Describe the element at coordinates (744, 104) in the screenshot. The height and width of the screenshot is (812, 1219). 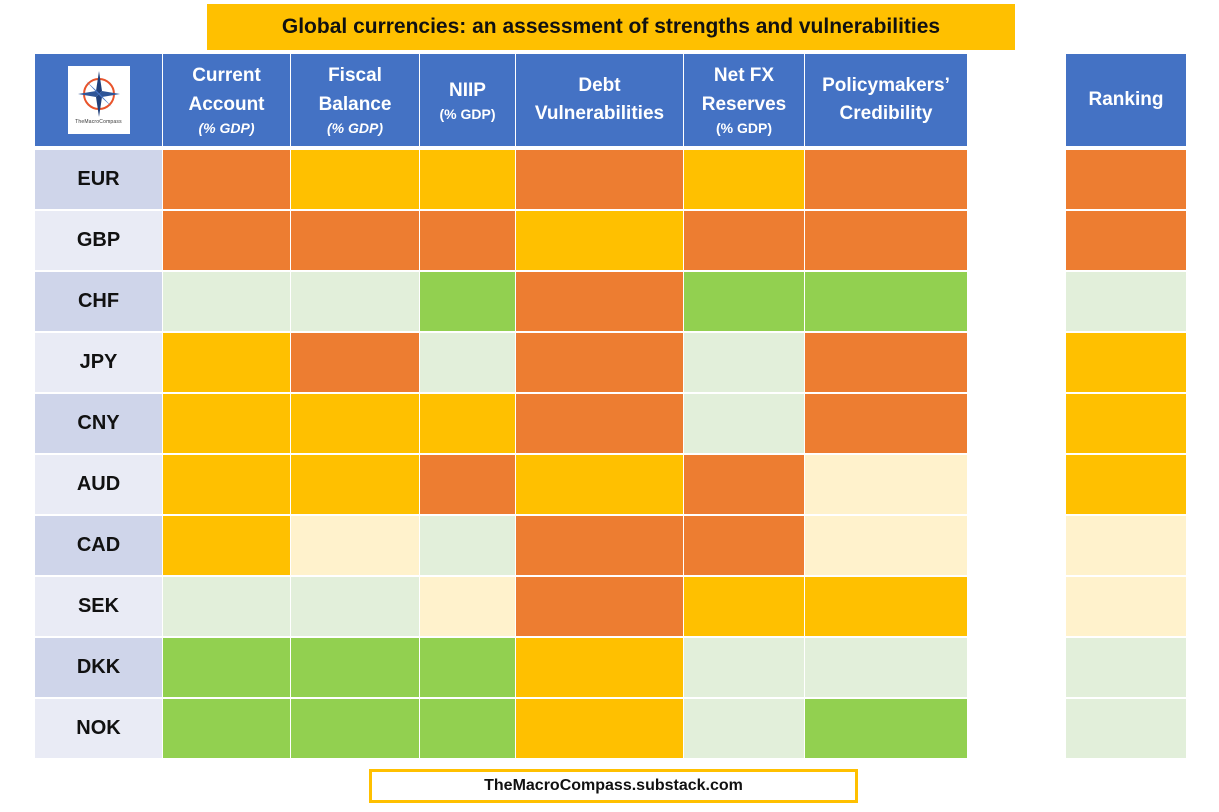
I see `column-header-text: Reserves` at that location.